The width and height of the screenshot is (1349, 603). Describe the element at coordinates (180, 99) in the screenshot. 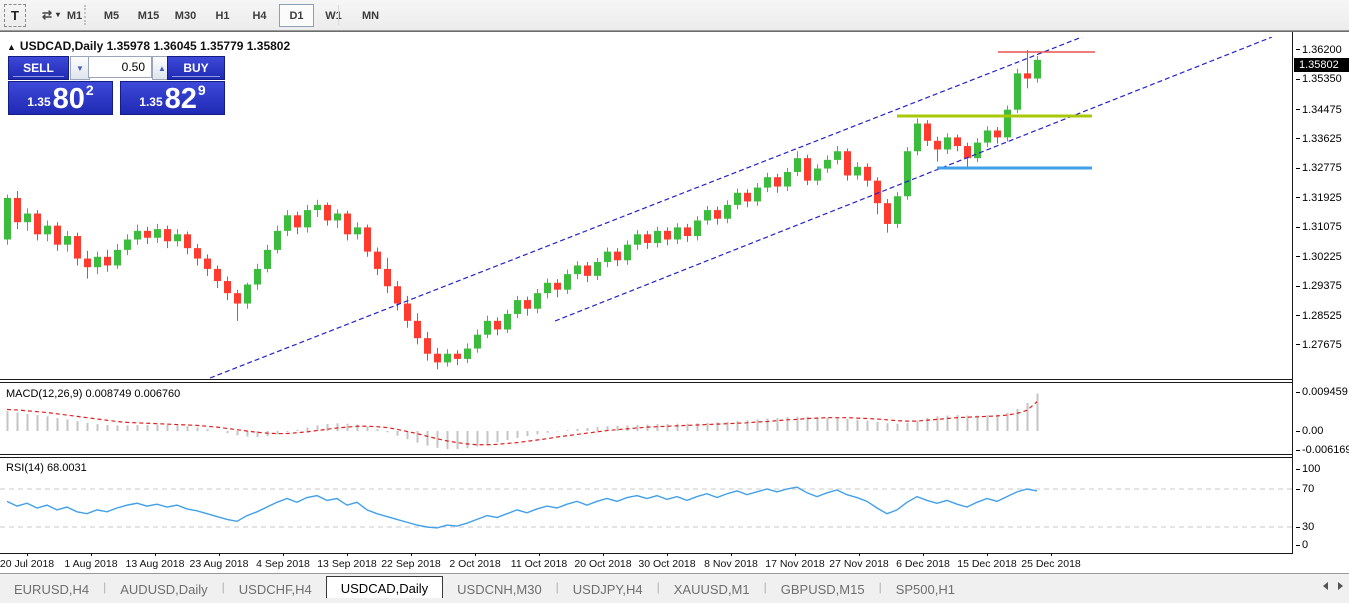

I see `buy-price-pips: 82` at that location.